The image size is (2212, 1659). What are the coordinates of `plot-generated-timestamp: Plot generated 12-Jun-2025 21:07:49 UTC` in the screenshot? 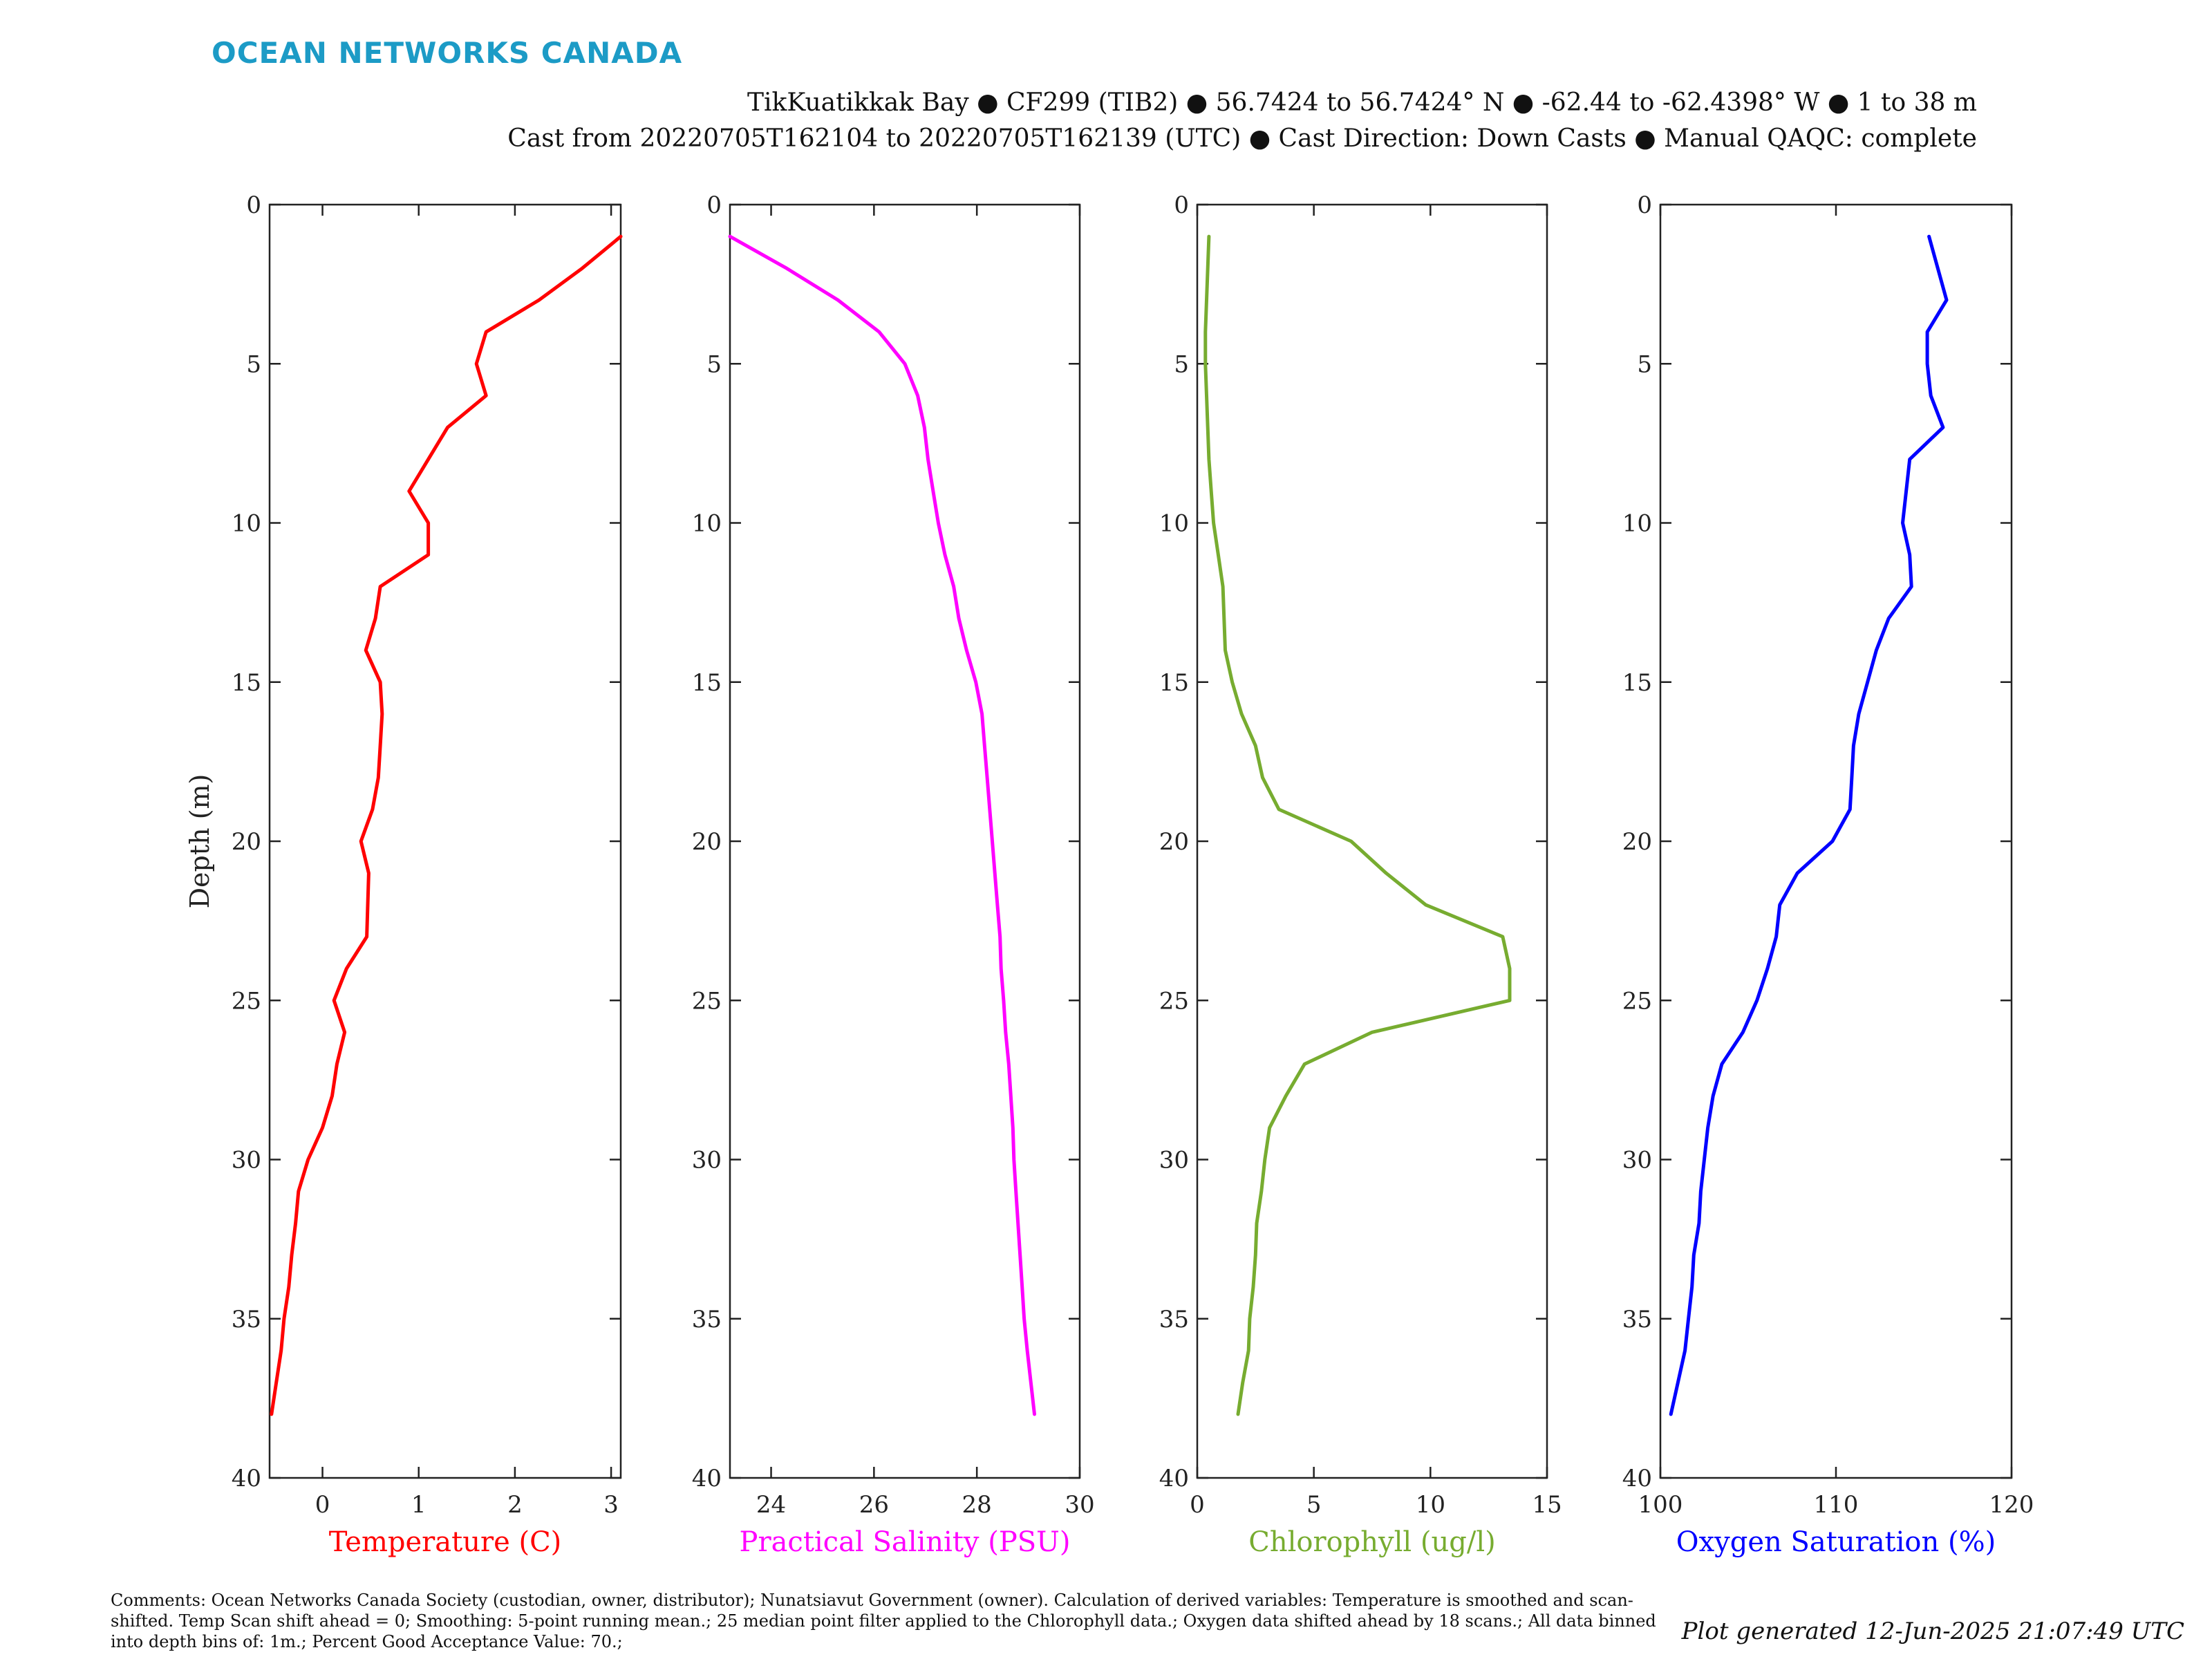 It's located at (1933, 1632).